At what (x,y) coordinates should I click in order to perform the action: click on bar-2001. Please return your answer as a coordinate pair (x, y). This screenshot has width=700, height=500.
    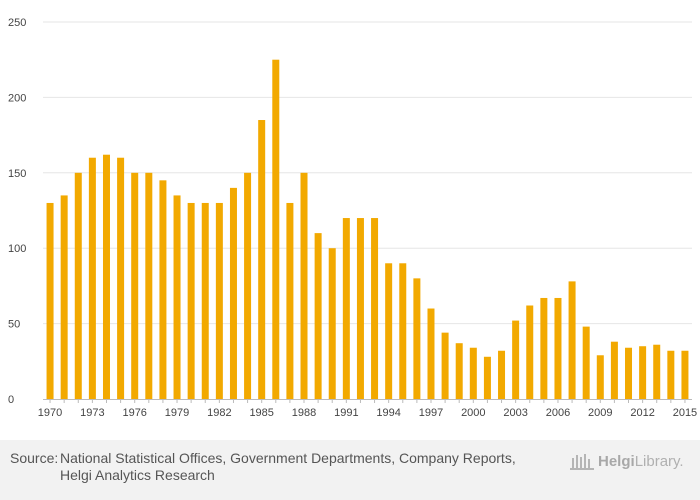
    Looking at the image, I should click on (487, 377).